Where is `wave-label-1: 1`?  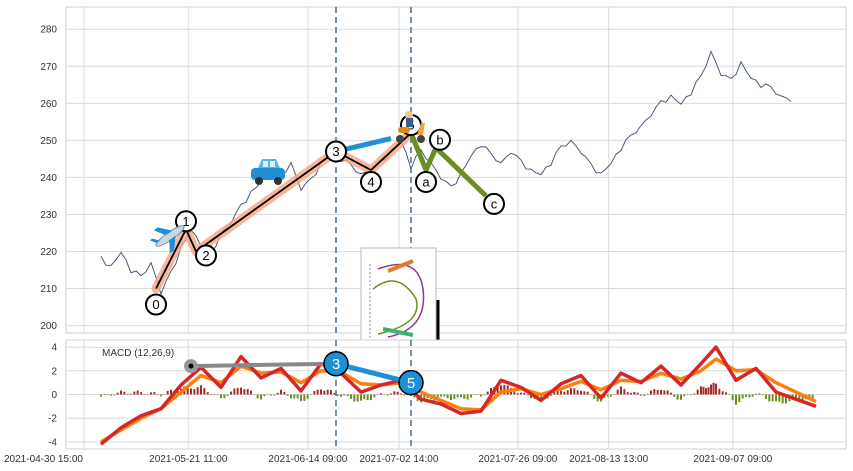 wave-label-1: 1 is located at coordinates (185, 221).